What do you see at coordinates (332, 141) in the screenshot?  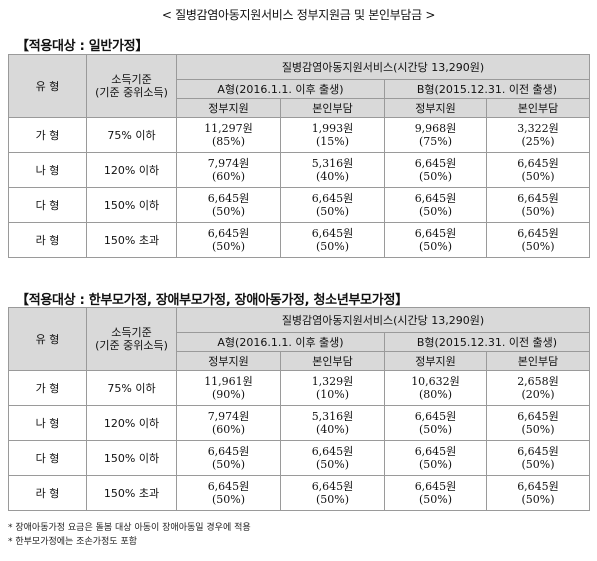 I see `percentage: (15%)` at bounding box center [332, 141].